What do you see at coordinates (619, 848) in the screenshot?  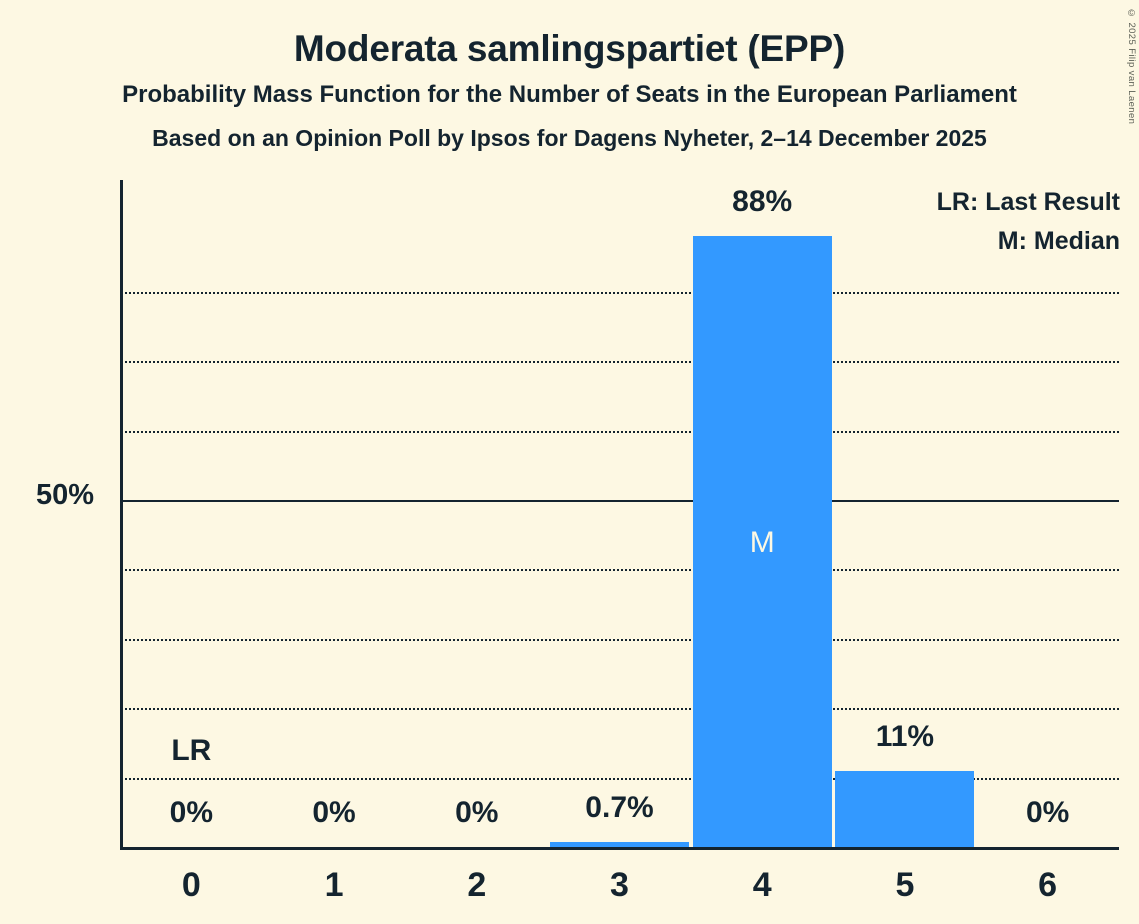 I see `x-axis-line` at bounding box center [619, 848].